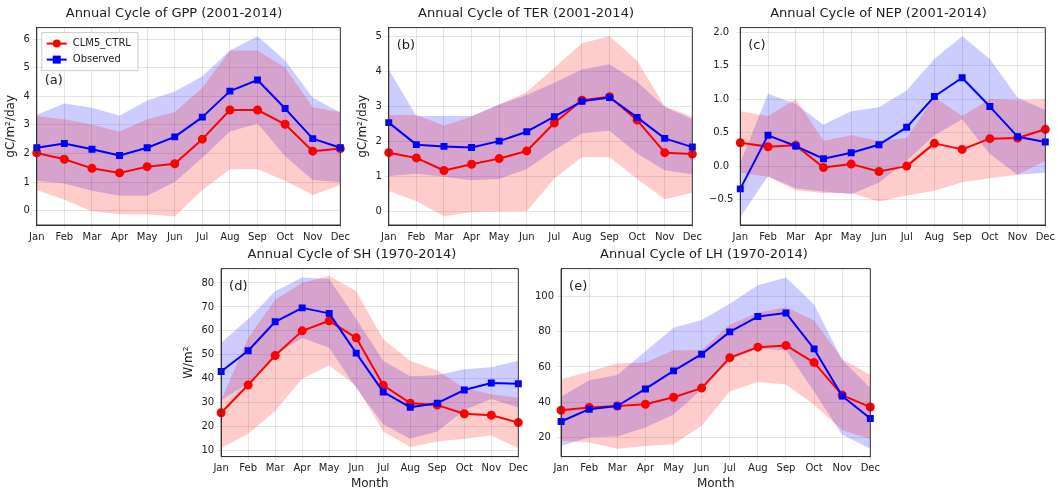 This screenshot has width=1057, height=491. Describe the element at coordinates (174, 13) in the screenshot. I see `chart-title: Annual Cycle of GPP (2001-2014)` at that location.